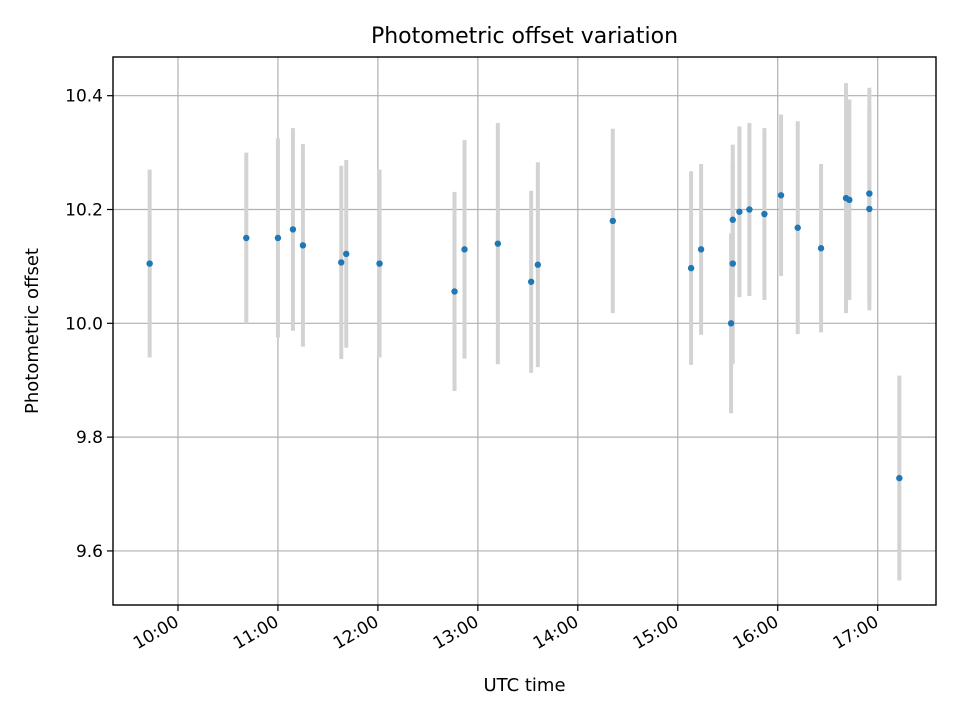  I want to click on x-tick-label: 17:00, so click(856, 633).